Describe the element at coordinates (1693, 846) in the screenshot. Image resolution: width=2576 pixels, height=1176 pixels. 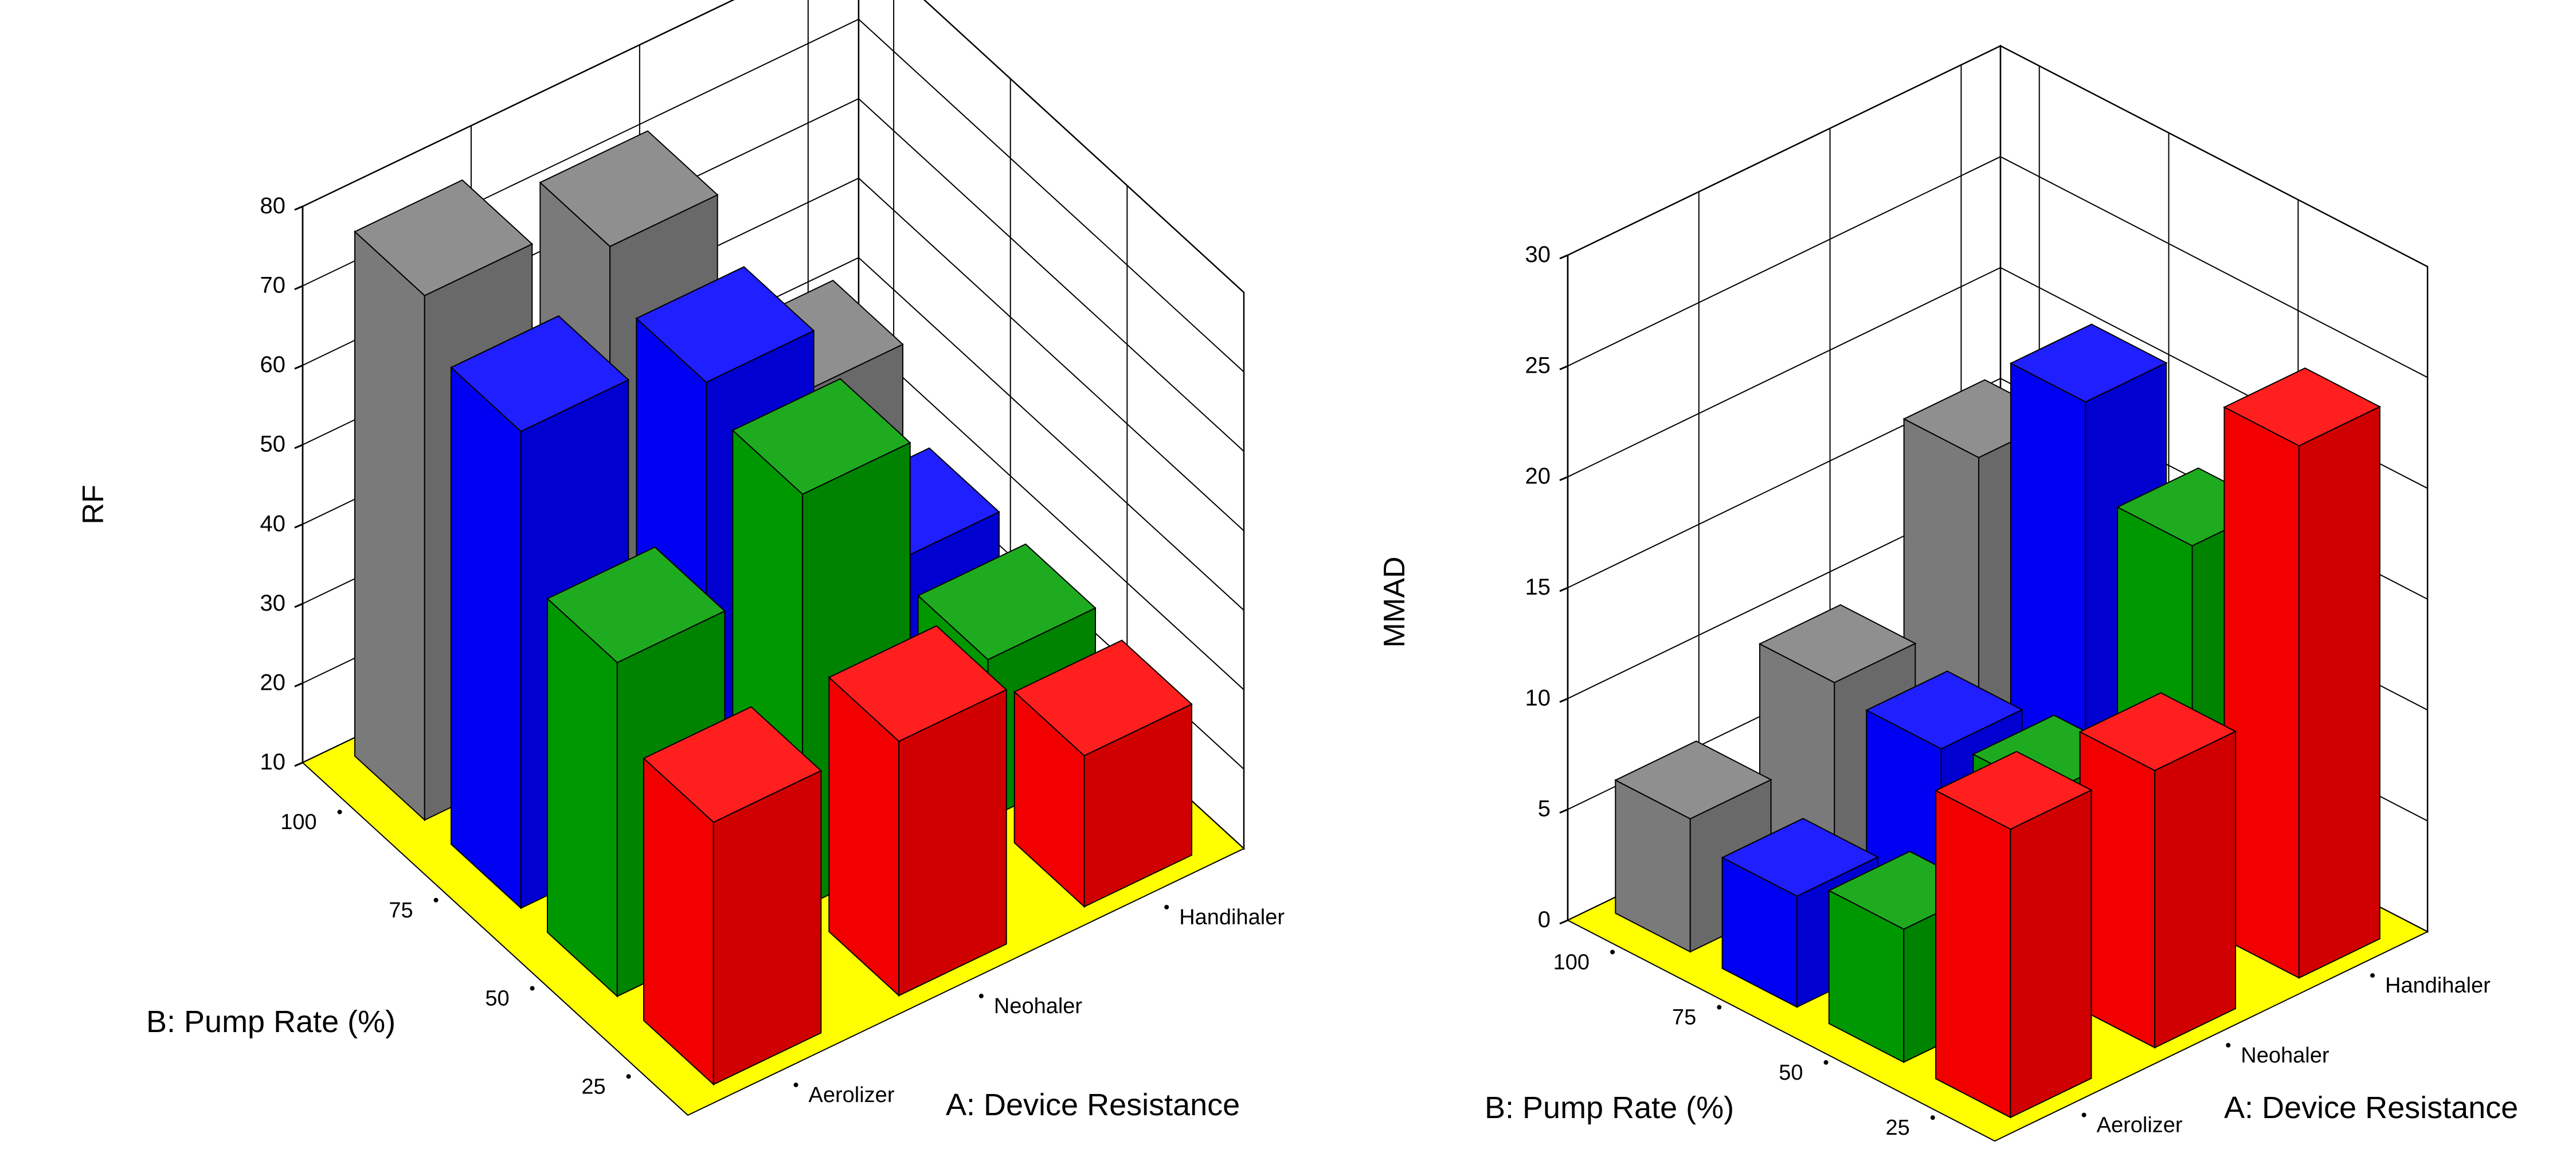
I see `bar-100-aerolizer` at that location.